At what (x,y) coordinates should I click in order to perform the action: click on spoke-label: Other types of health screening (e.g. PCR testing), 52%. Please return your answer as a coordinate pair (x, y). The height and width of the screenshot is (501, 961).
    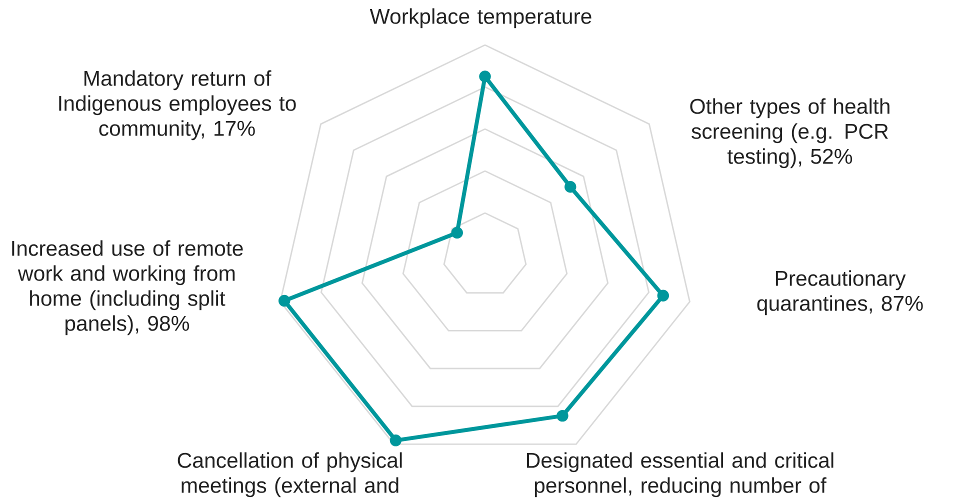
    Looking at the image, I should click on (790, 133).